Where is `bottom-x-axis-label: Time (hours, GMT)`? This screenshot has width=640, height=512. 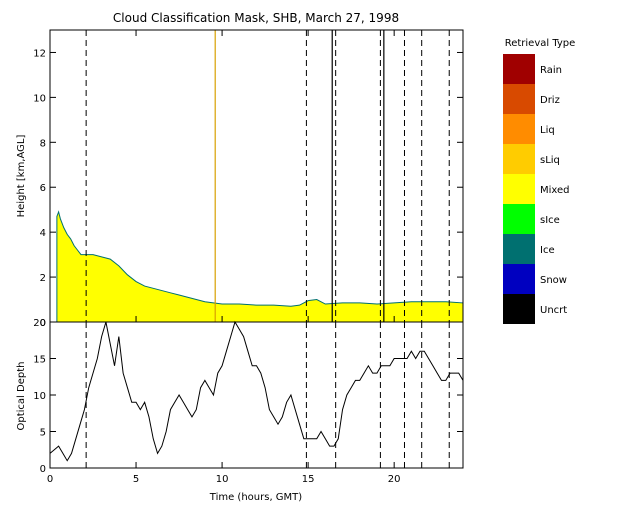 bottom-x-axis-label: Time (hours, GMT) is located at coordinates (256, 497).